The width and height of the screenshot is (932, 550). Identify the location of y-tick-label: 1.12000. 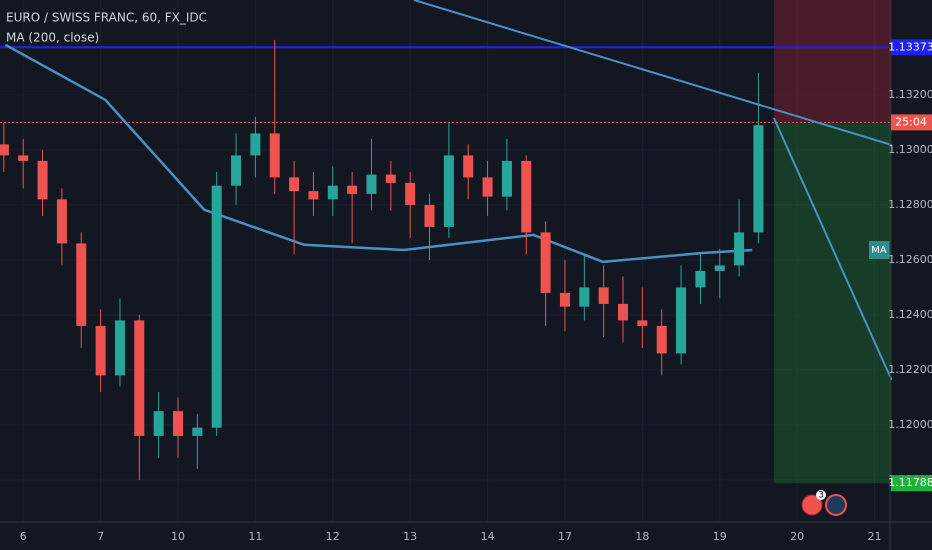
(910, 424).